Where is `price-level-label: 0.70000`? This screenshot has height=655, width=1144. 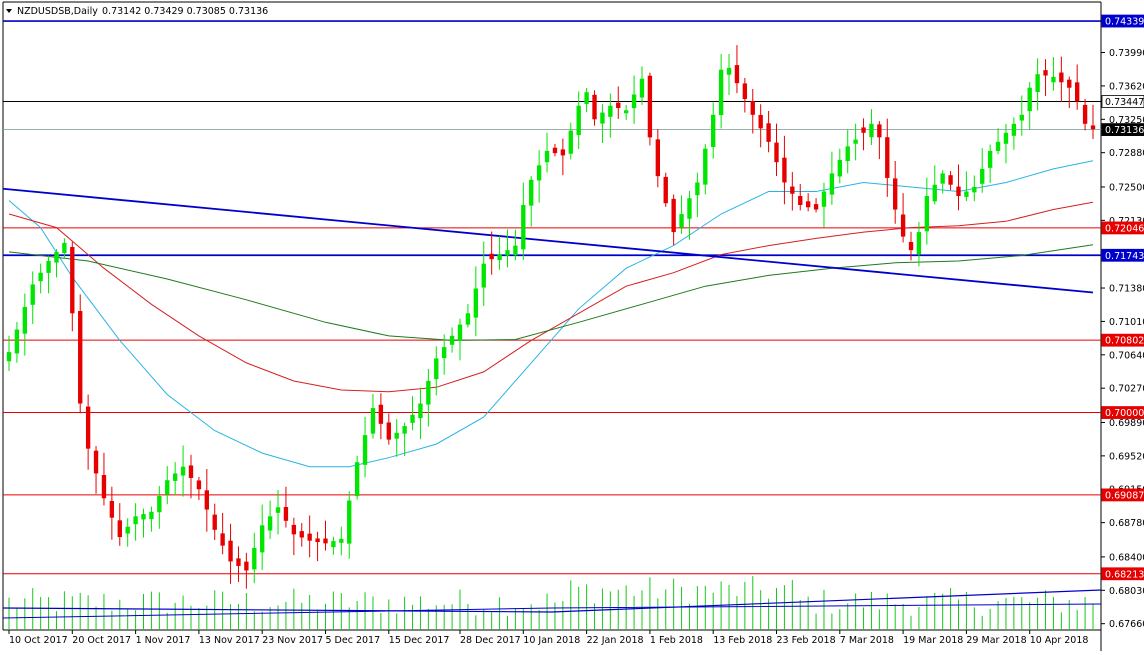
price-level-label: 0.70000 is located at coordinates (1124, 413).